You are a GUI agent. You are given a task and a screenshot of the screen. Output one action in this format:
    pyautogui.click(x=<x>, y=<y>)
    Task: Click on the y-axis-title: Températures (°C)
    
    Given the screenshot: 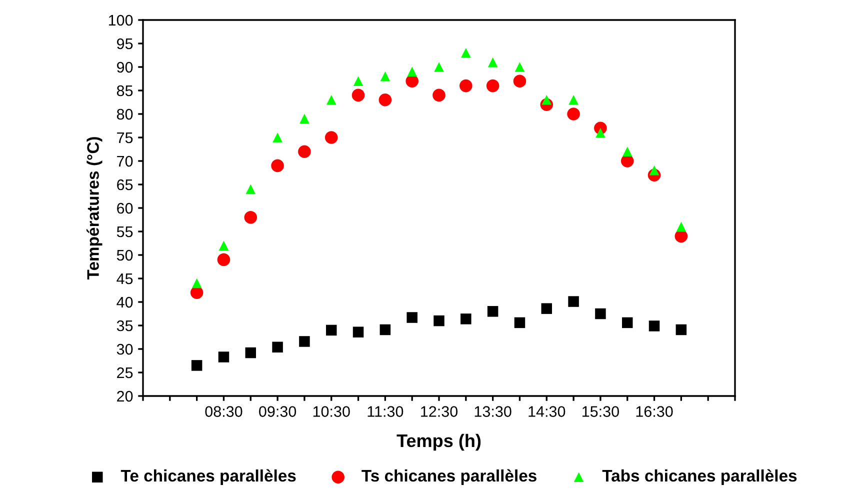 What is the action you would take?
    pyautogui.click(x=94, y=208)
    